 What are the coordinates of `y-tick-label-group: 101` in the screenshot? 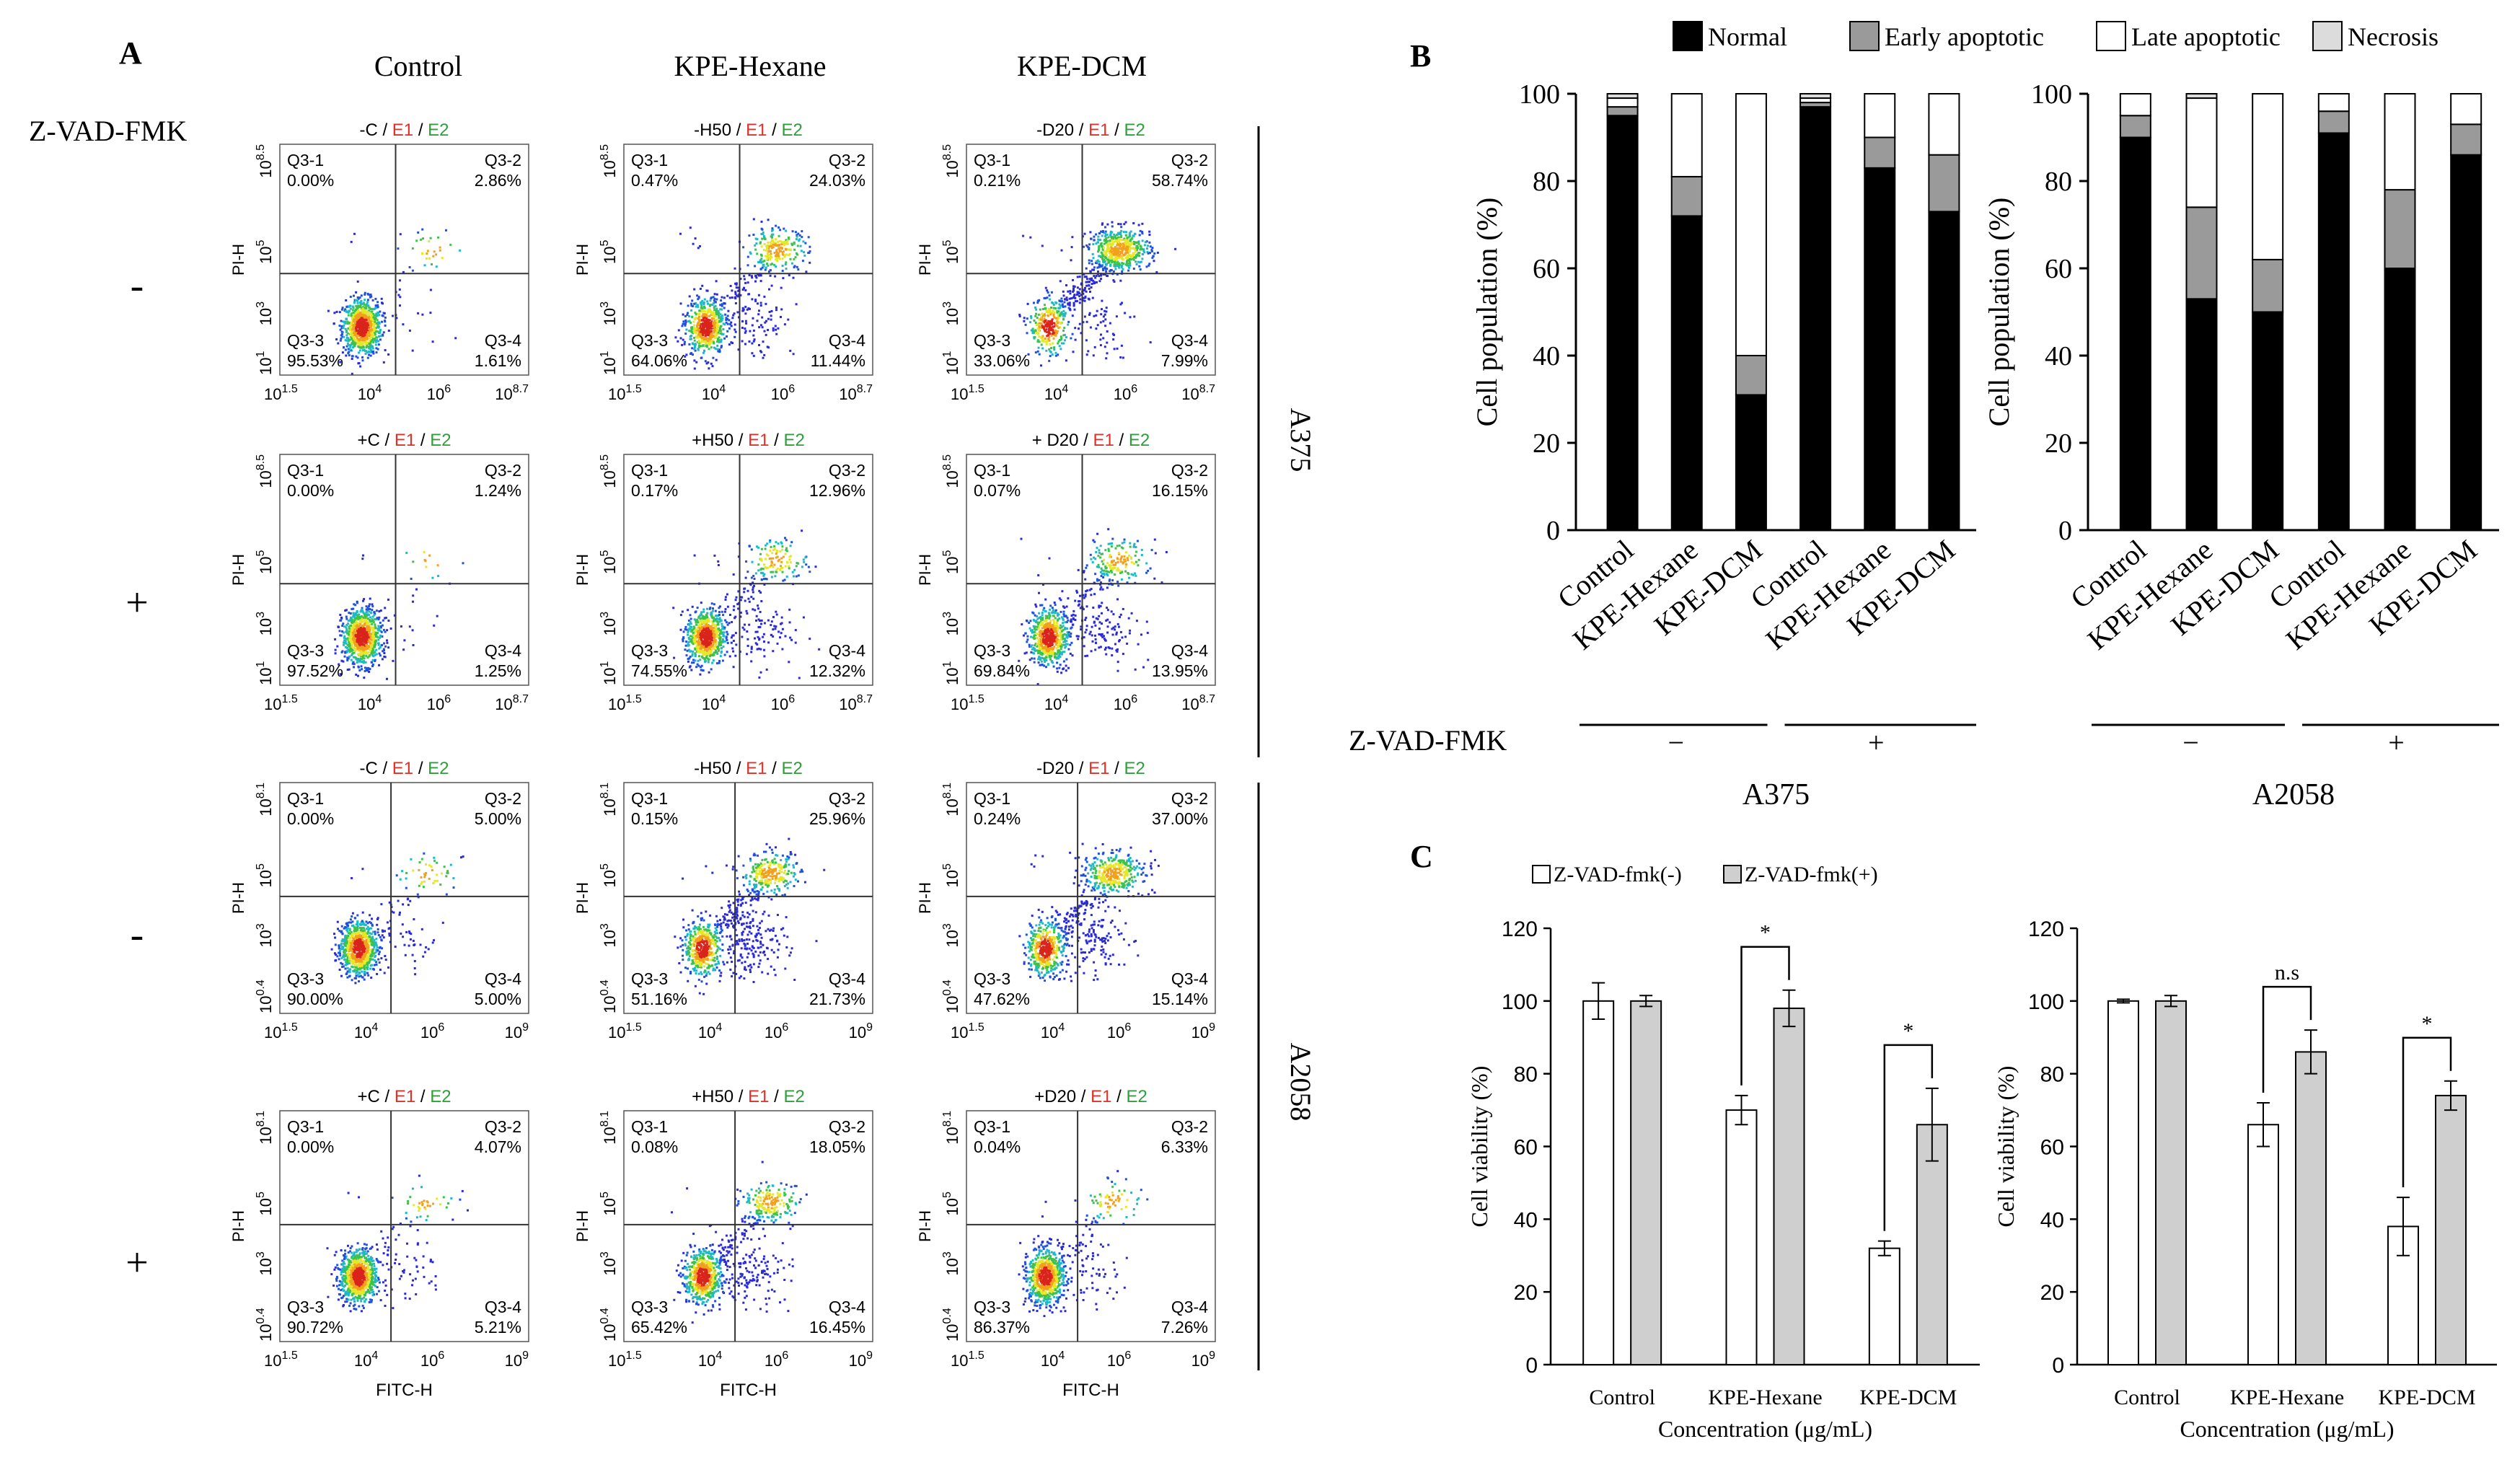 It's located at (265, 673).